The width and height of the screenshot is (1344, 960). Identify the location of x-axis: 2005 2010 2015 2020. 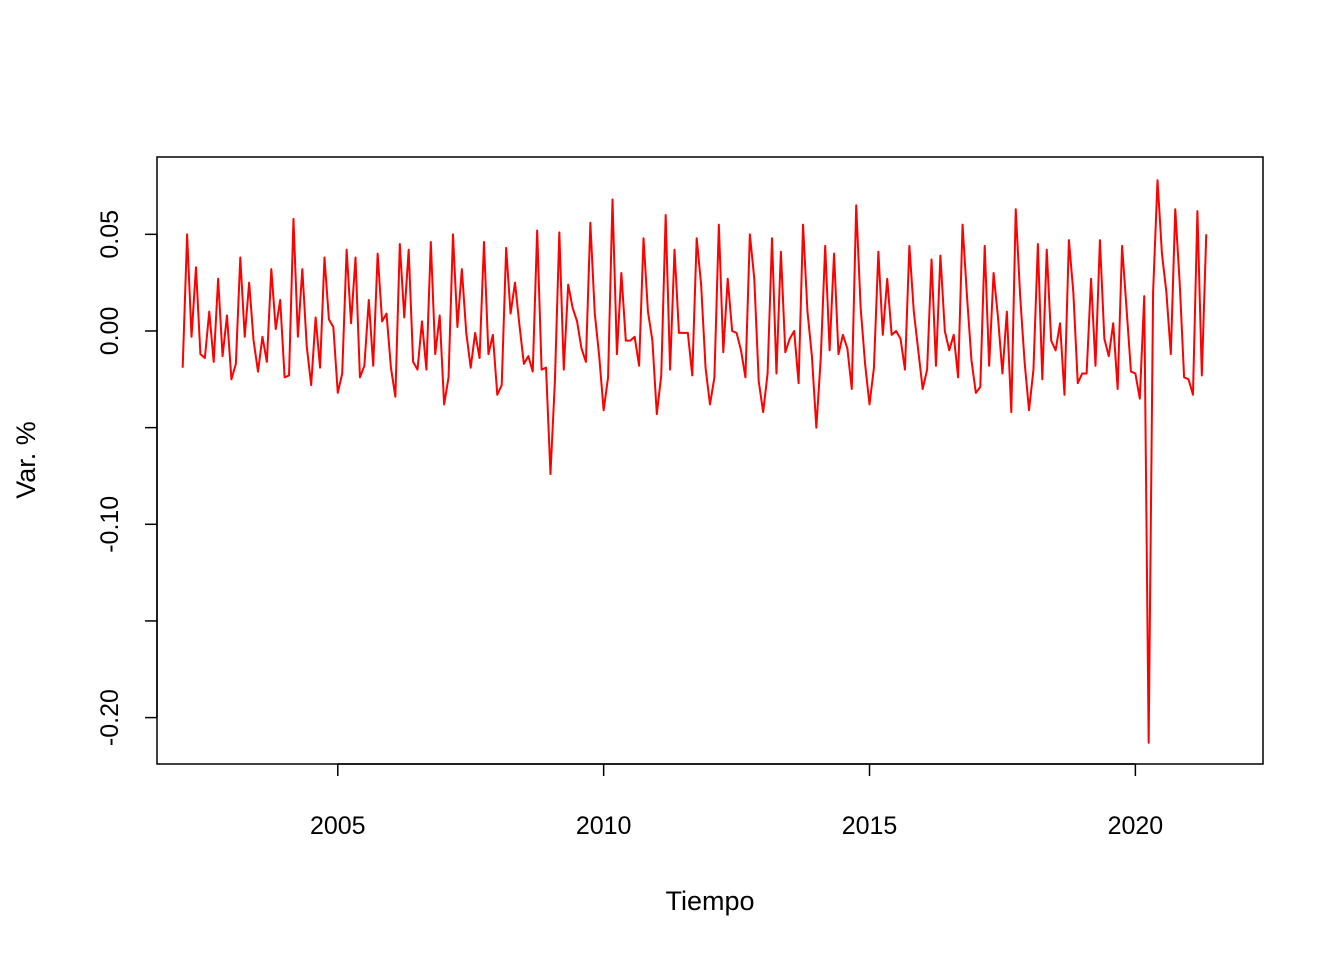
(737, 801).